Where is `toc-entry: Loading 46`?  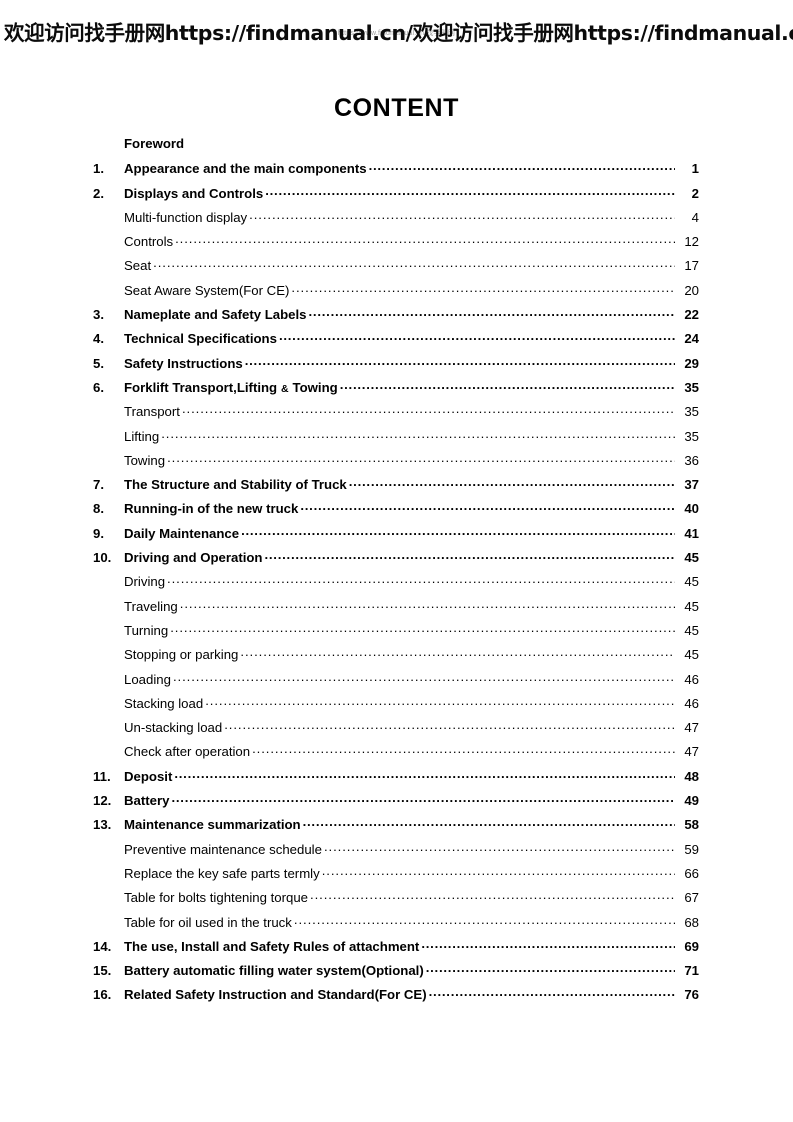 toc-entry: Loading 46 is located at coordinates (396, 683).